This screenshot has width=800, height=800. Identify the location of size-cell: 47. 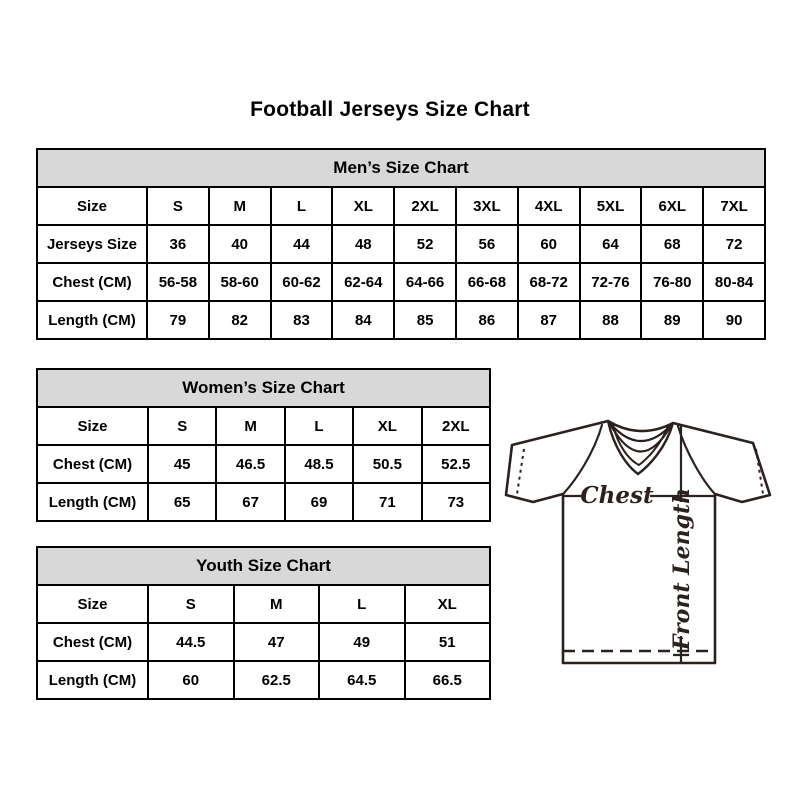
(276, 642).